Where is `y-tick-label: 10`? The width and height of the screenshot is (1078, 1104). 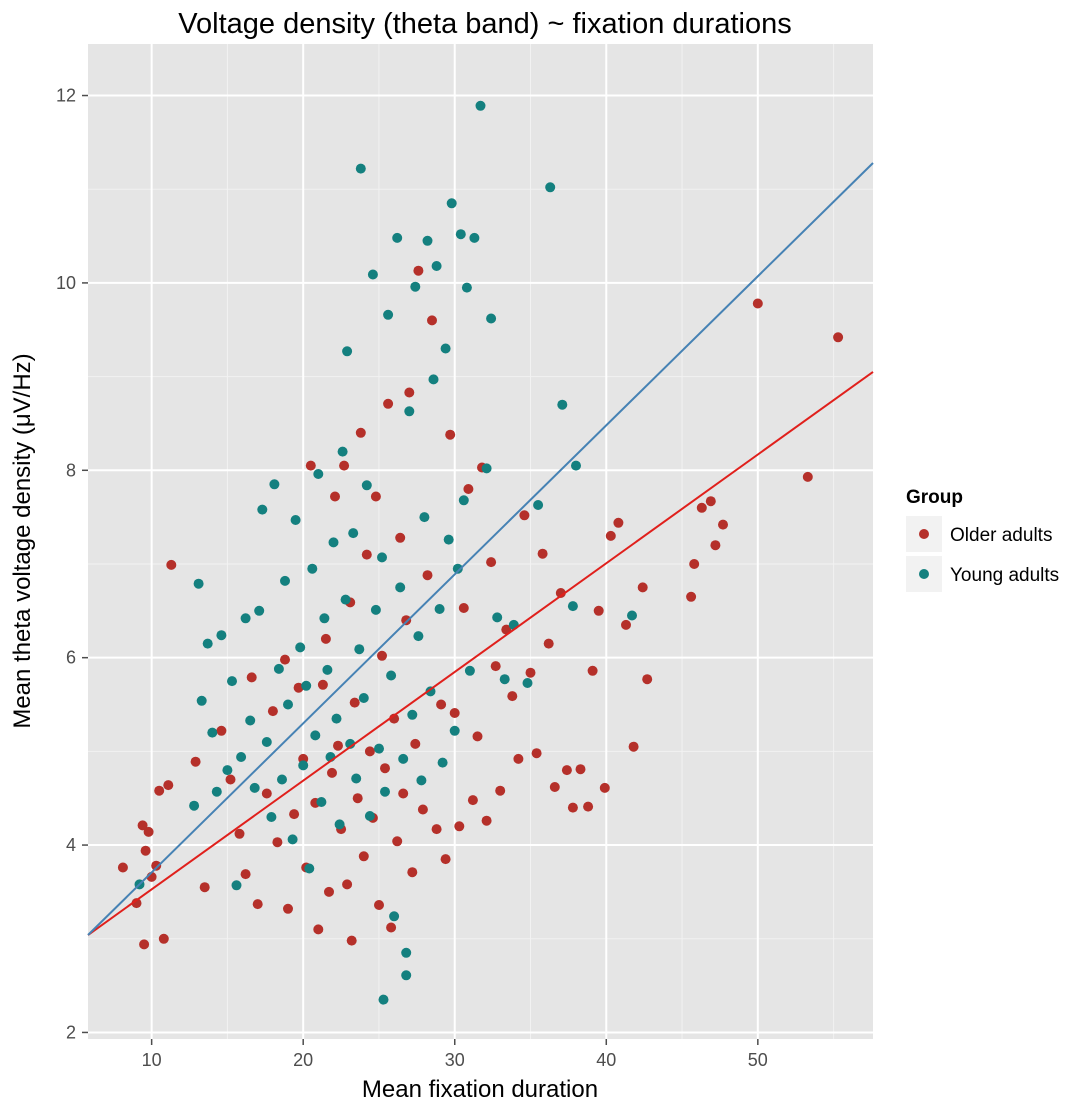 y-tick-label: 10 is located at coordinates (66, 283).